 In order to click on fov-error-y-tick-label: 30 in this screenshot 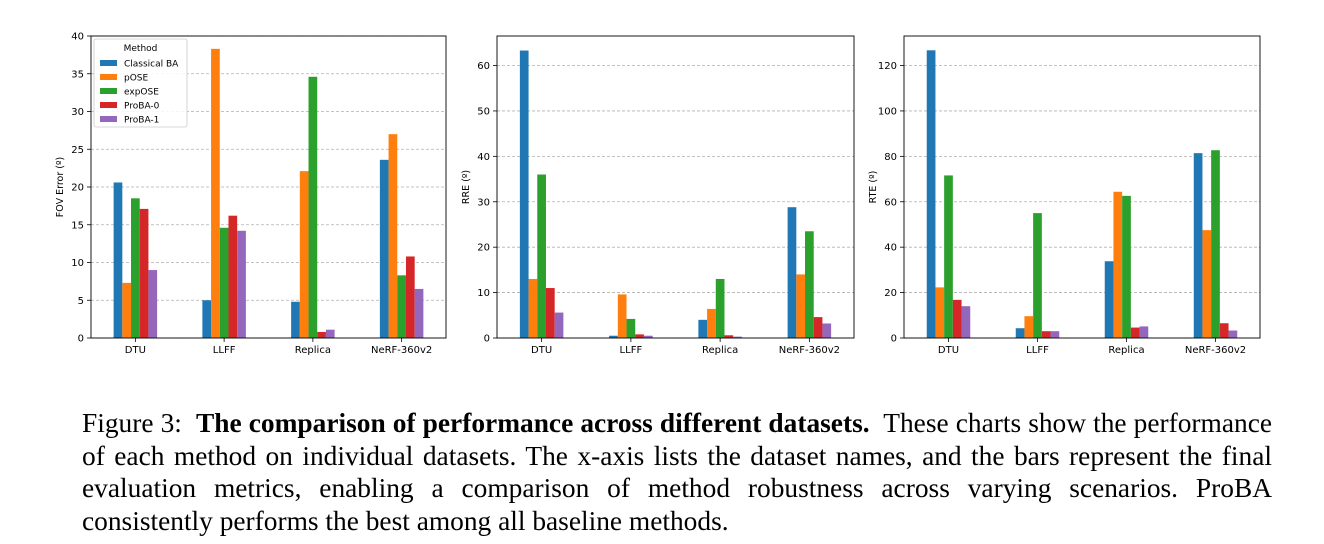, I will do `click(77, 112)`.